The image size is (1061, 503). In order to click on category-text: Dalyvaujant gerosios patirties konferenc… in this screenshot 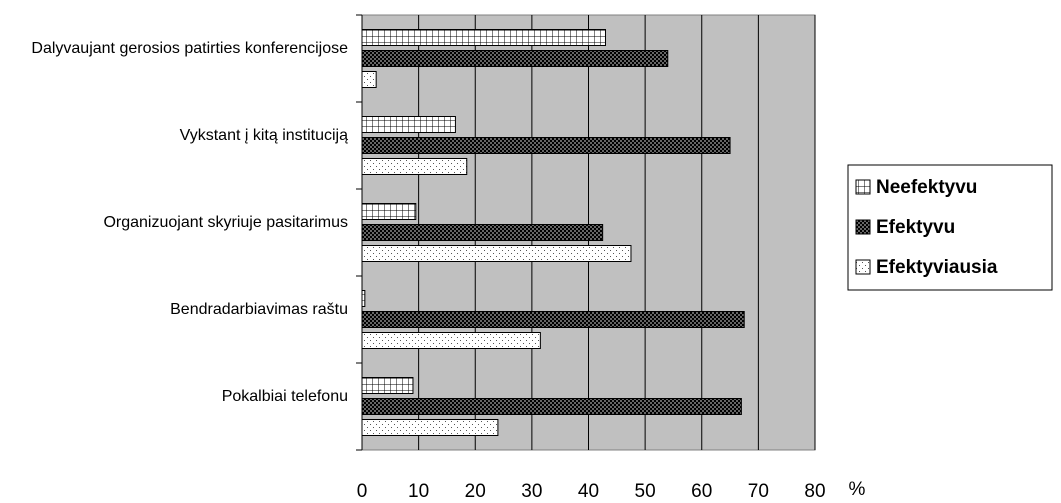, I will do `click(189, 48)`.